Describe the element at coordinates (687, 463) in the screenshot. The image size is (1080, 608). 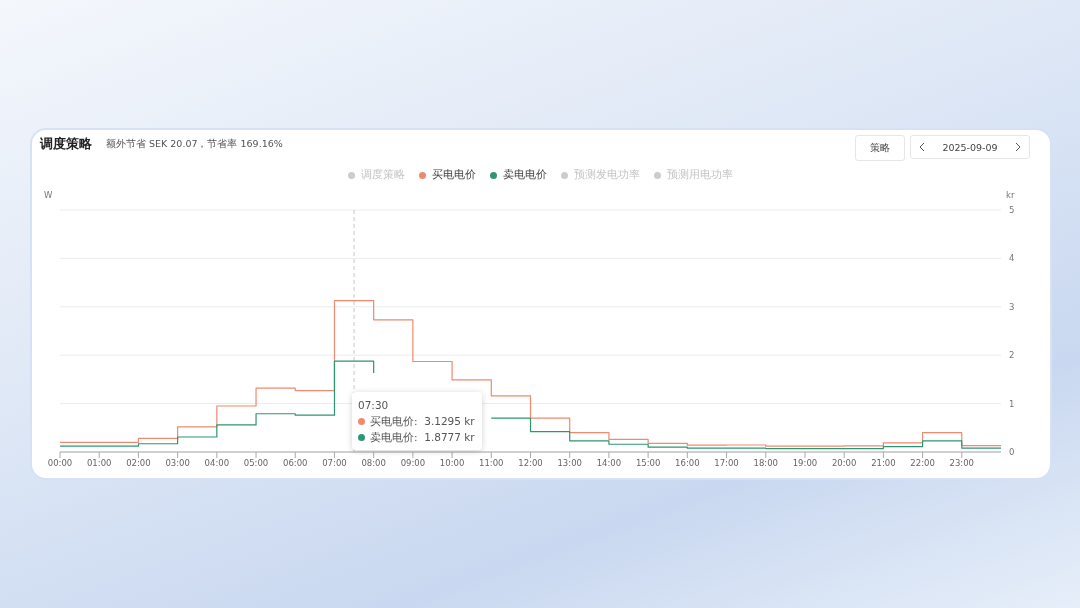
I see `x-tick-label: 16:00` at that location.